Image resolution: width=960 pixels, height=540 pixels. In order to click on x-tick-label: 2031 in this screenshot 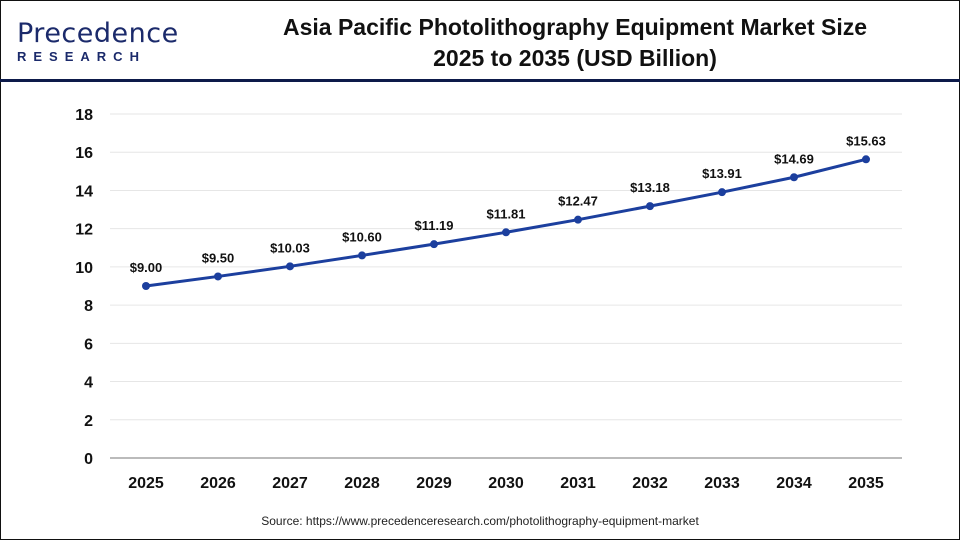, I will do `click(578, 483)`.